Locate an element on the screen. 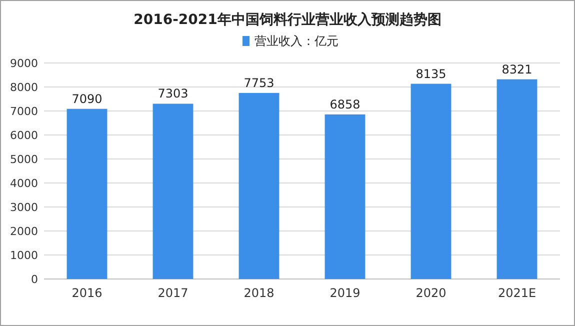 The width and height of the screenshot is (575, 326). x-tick-label: 2019 is located at coordinates (345, 293).